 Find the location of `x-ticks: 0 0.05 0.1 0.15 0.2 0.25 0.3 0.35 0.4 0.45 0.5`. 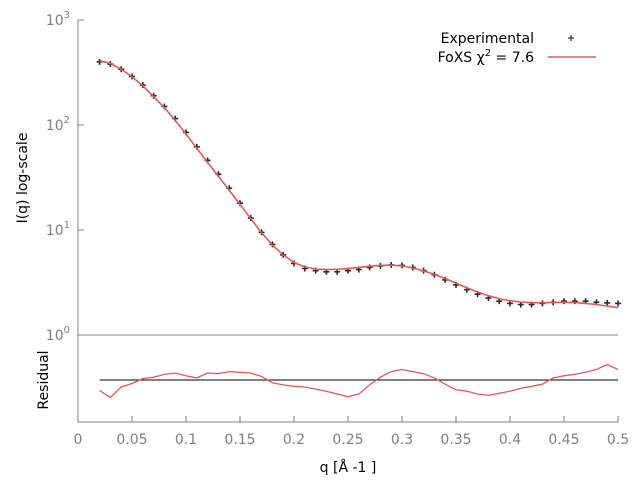

x-ticks: 0 0.05 0.1 0.15 0.2 0.25 0.3 0.35 0.4 0.45 0.5 is located at coordinates (351, 432).